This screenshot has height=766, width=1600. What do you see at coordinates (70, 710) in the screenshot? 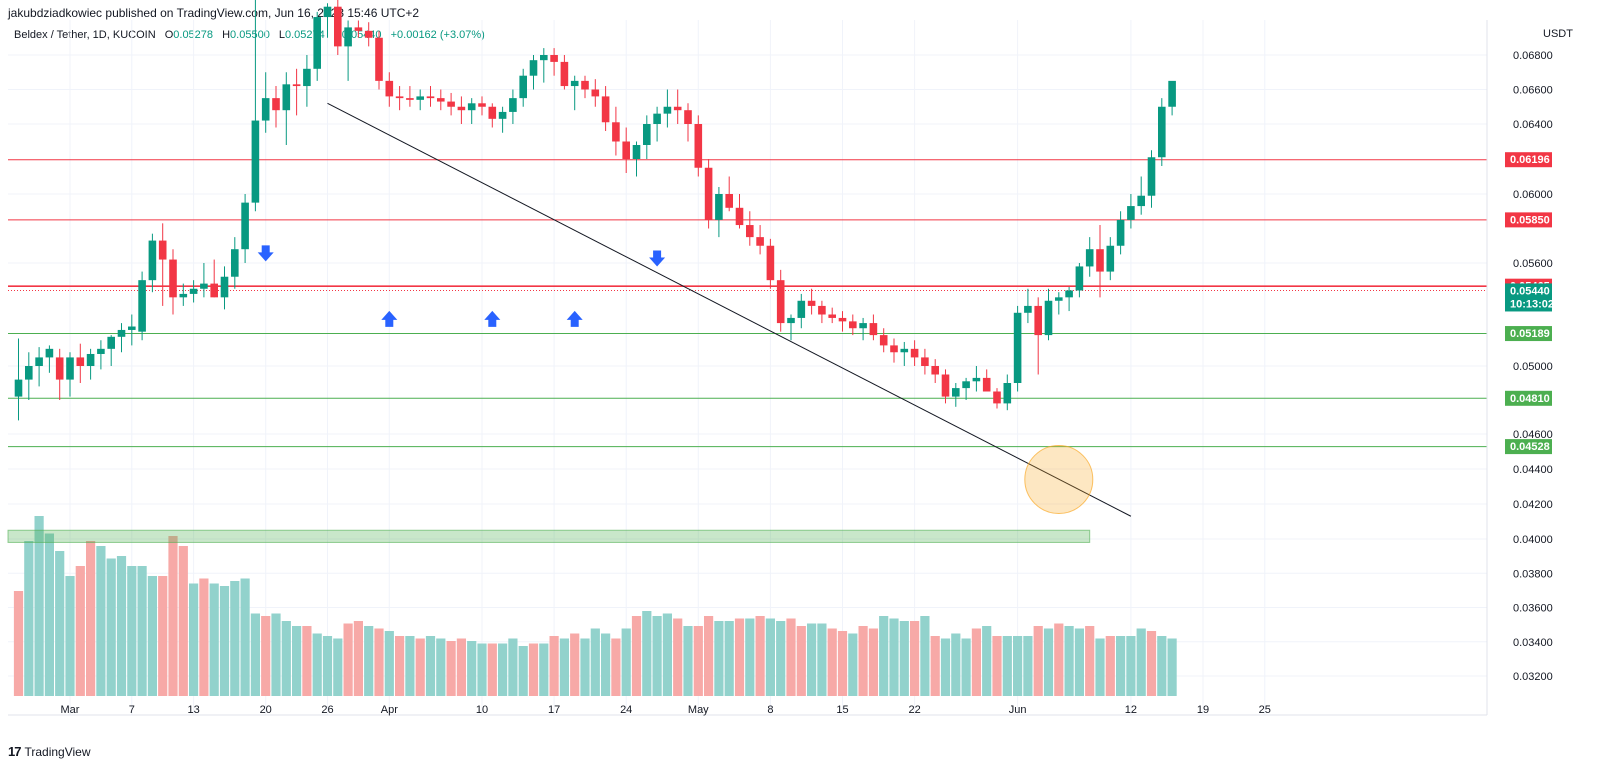
I see `x-tick-label: Mar` at bounding box center [70, 710].